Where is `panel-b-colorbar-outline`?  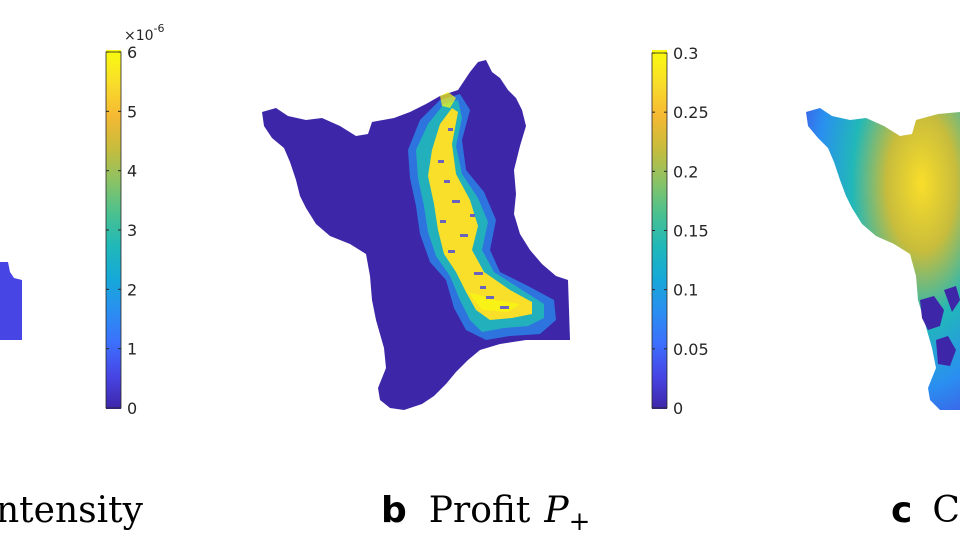 panel-b-colorbar-outline is located at coordinates (659, 230).